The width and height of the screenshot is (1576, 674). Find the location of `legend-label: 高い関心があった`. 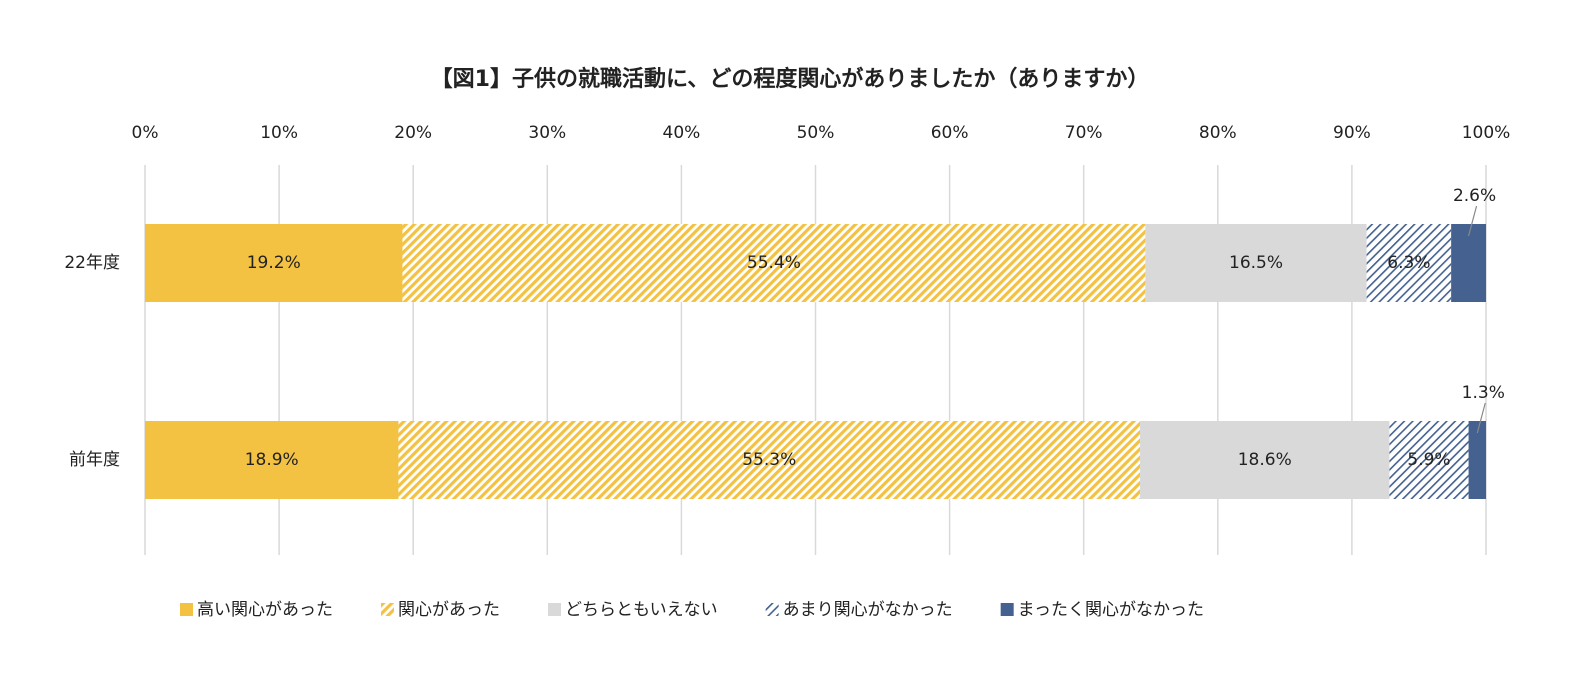

legend-label: 高い関心があった is located at coordinates (265, 610).